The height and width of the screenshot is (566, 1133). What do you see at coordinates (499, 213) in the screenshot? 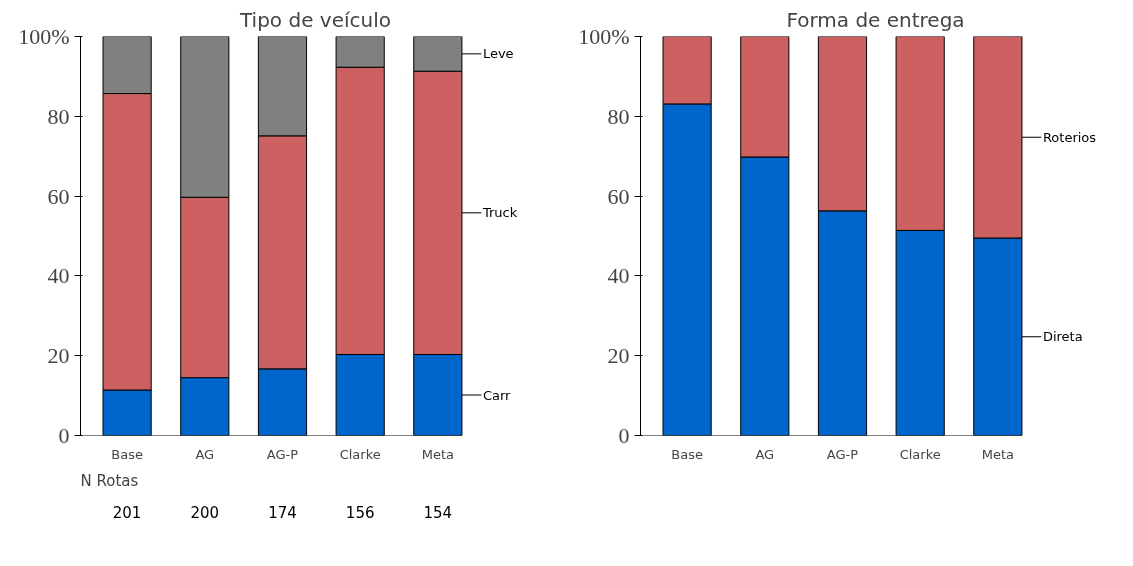
I see `legend-label: Truck` at bounding box center [499, 213].